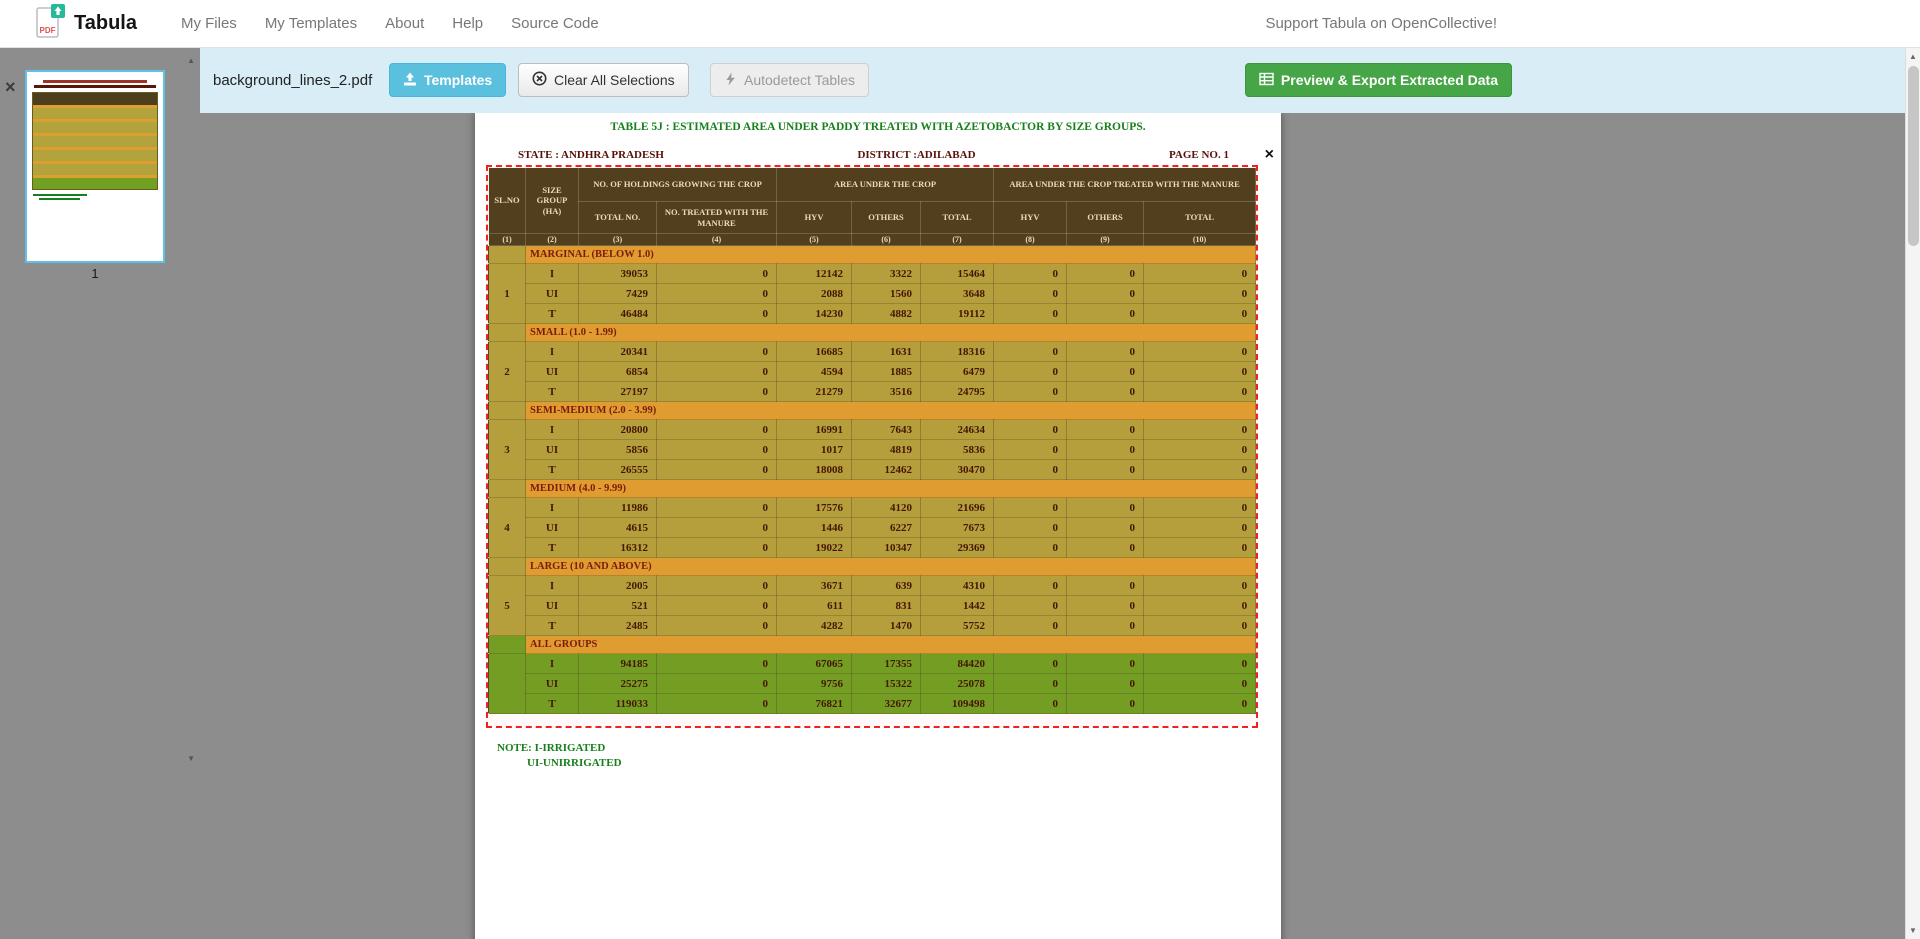 The image size is (1920, 939). Describe the element at coordinates (617, 293) in the screenshot. I see `value-cell: 7429` at that location.